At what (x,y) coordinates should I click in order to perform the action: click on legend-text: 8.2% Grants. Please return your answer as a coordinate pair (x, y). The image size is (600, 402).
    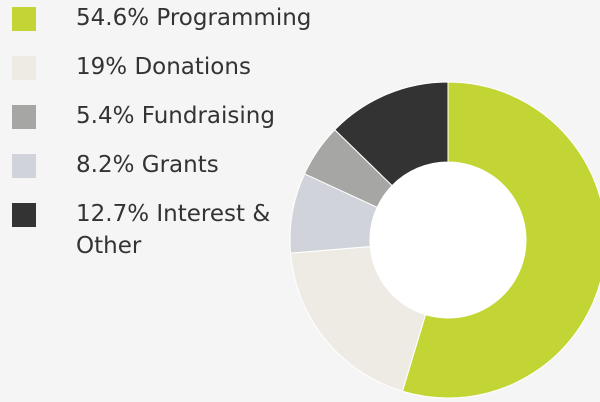
    Looking at the image, I should click on (147, 165).